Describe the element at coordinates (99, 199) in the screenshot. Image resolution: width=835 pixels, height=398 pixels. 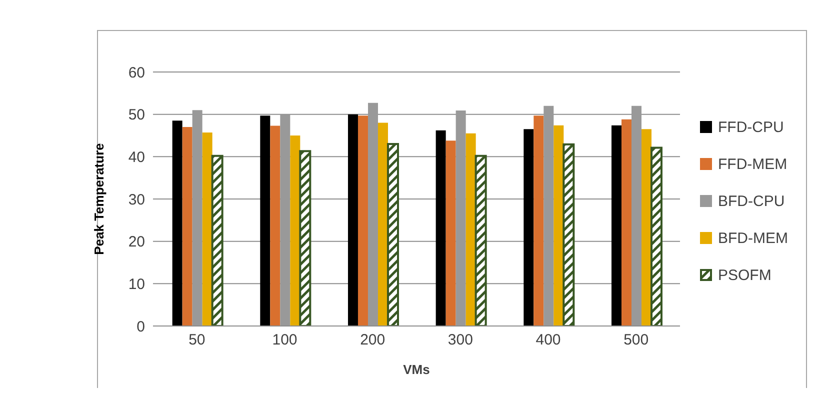
I see `y-axis-title: Peak Temperature` at that location.